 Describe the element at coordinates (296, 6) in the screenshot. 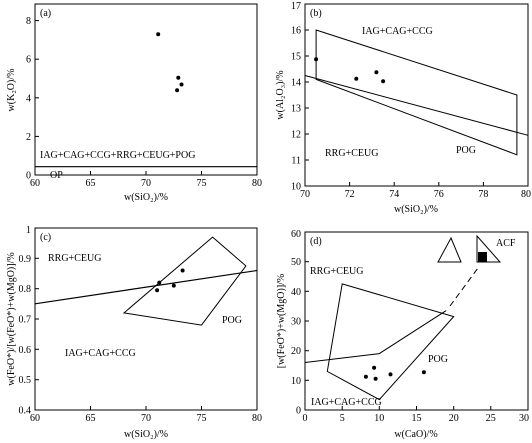

I see `y-tick-label: 17` at that location.